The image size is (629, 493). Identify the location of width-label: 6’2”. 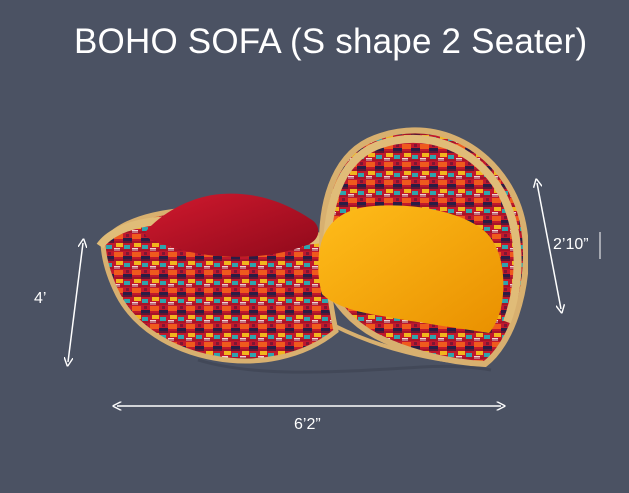
(307, 424).